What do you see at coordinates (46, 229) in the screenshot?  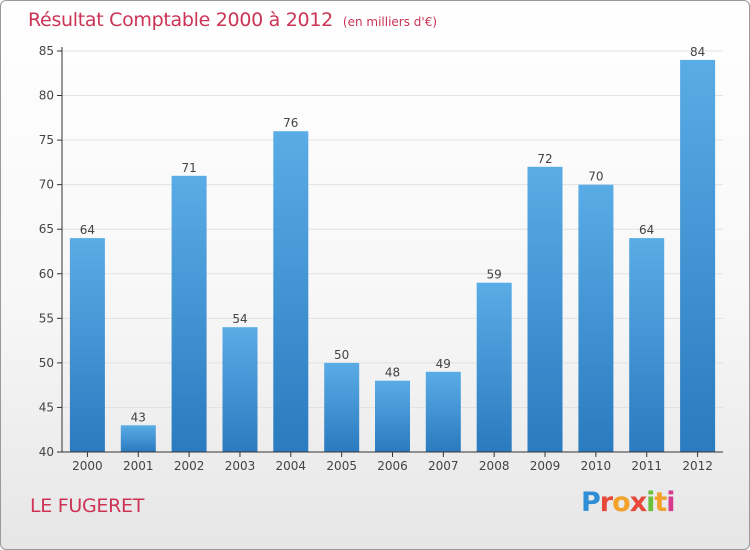 I see `y-tick-label: 65` at bounding box center [46, 229].